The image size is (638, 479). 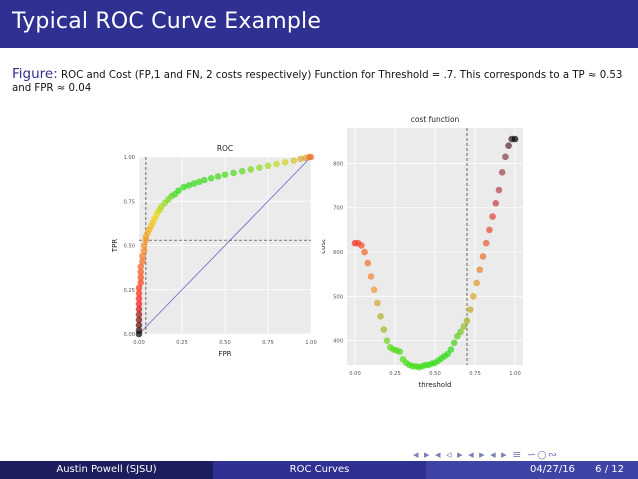 I want to click on roc-y-tick-label: 1.00, so click(x=129, y=158).